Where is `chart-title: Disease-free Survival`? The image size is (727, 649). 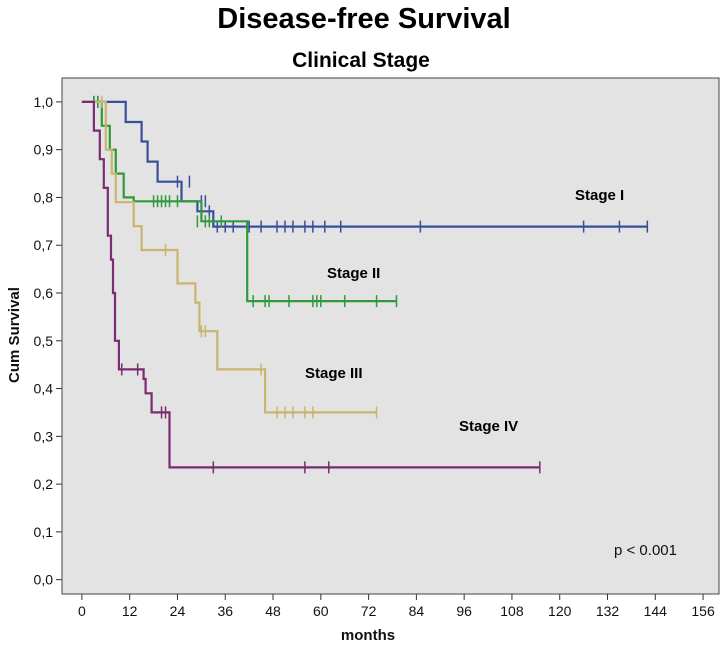 chart-title: Disease-free Survival is located at coordinates (363, 19).